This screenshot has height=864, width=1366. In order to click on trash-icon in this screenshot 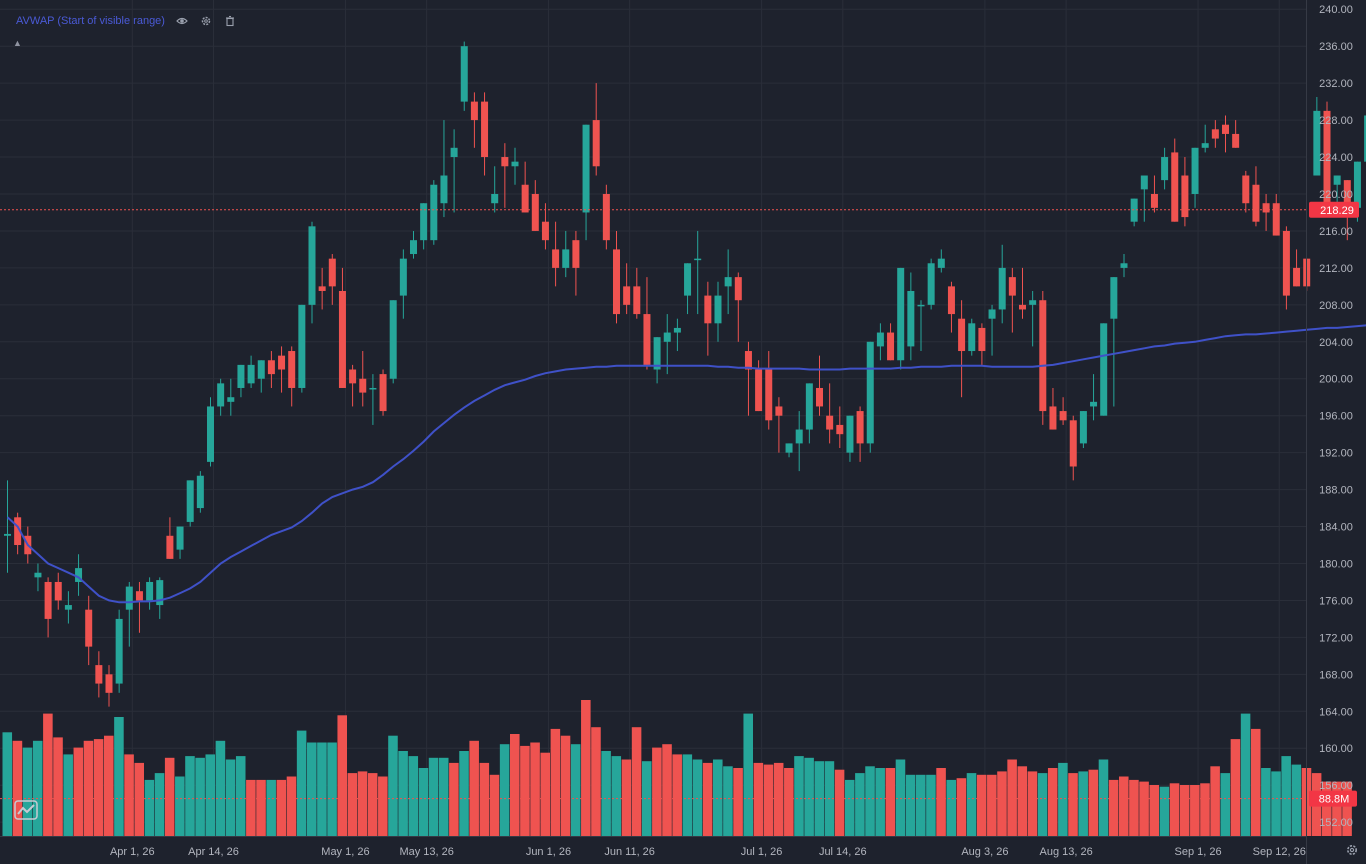, I will do `click(230, 21)`.